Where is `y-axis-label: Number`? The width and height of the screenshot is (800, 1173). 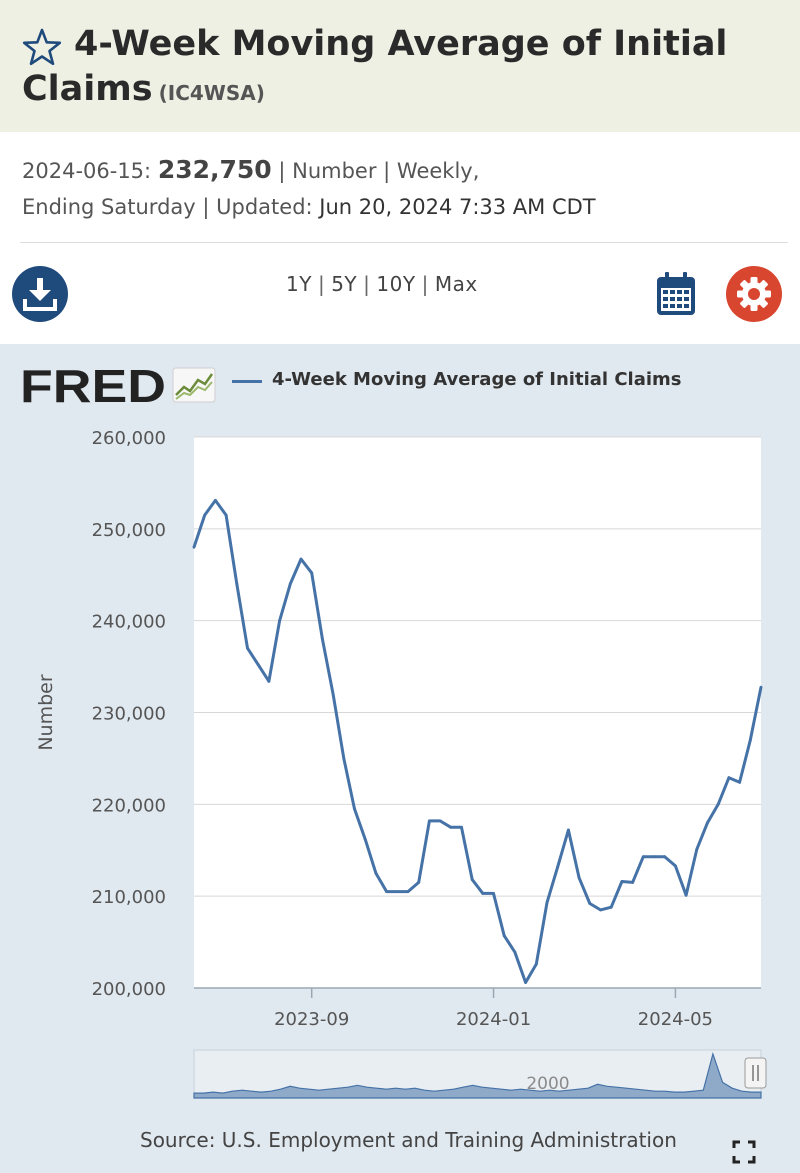
y-axis-label: Number is located at coordinates (46, 712).